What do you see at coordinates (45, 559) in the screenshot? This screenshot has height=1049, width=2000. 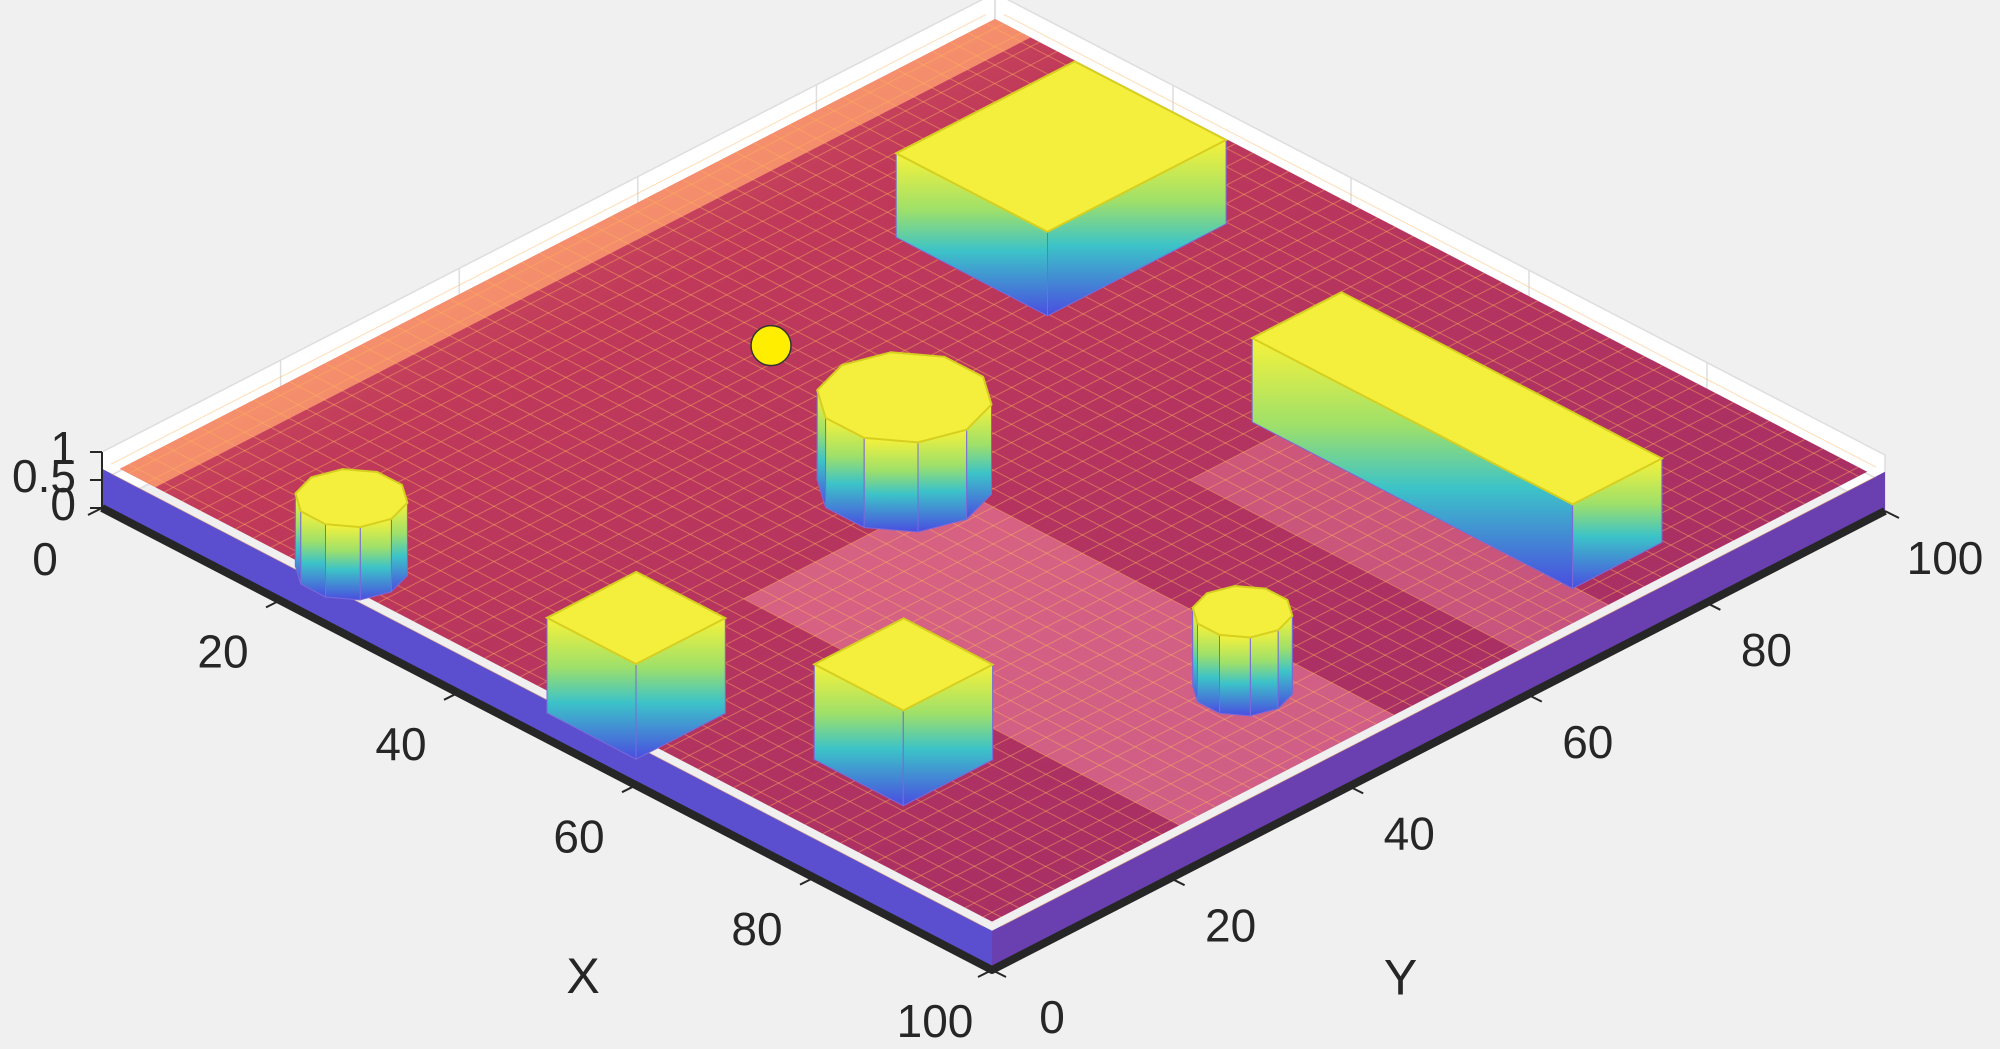 I see `x-tick-label: 0` at bounding box center [45, 559].